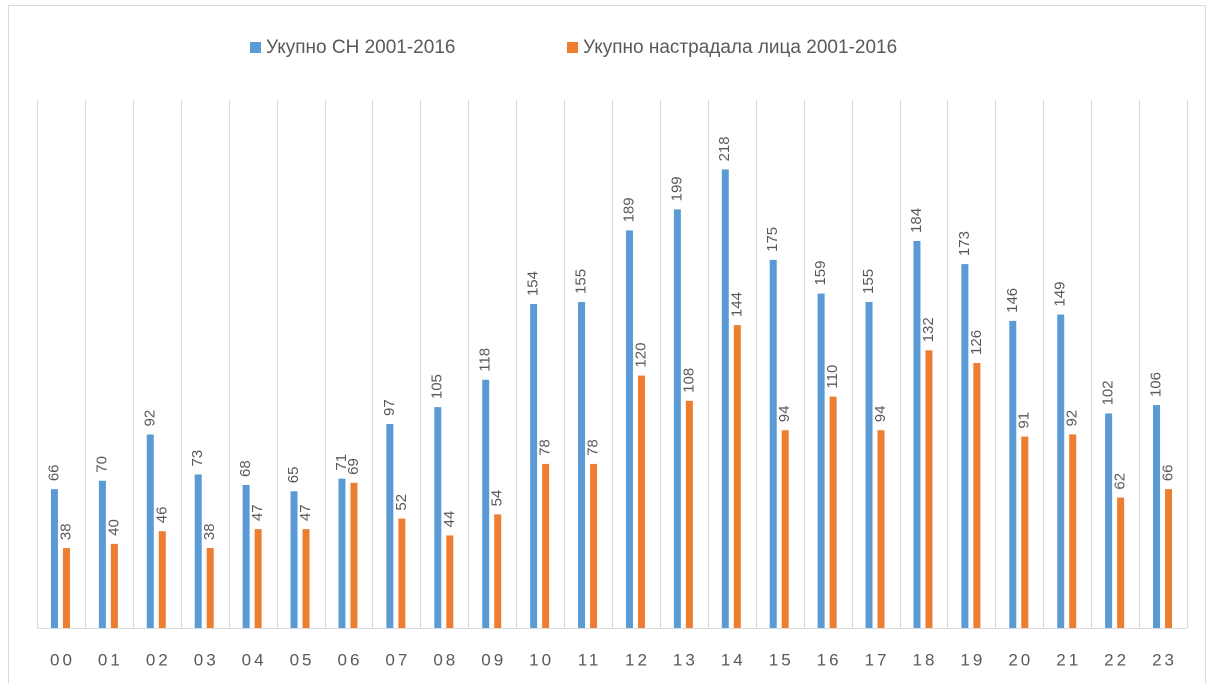 The height and width of the screenshot is (683, 1207). I want to click on data-label: 46, so click(161, 515).